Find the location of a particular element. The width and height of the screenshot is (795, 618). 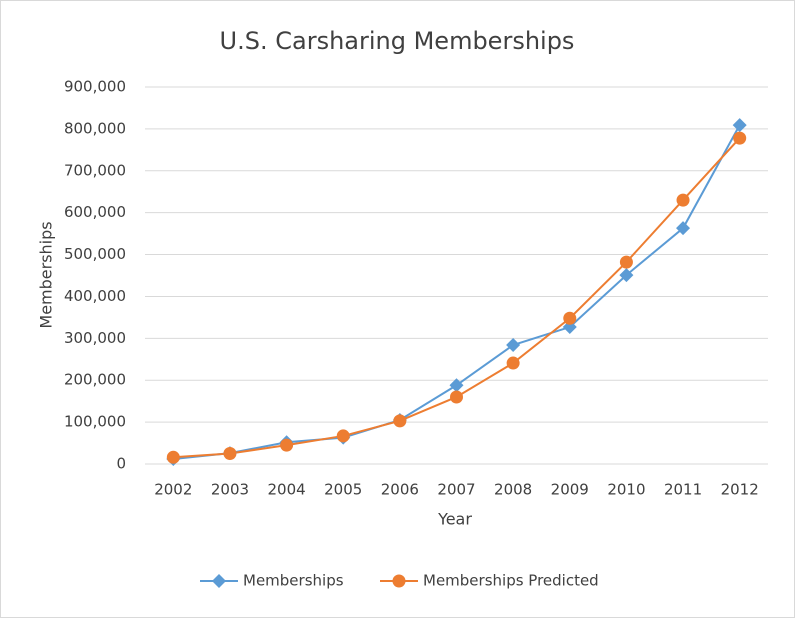

chart-title: U.S. Carsharing Memberships is located at coordinates (397, 41).